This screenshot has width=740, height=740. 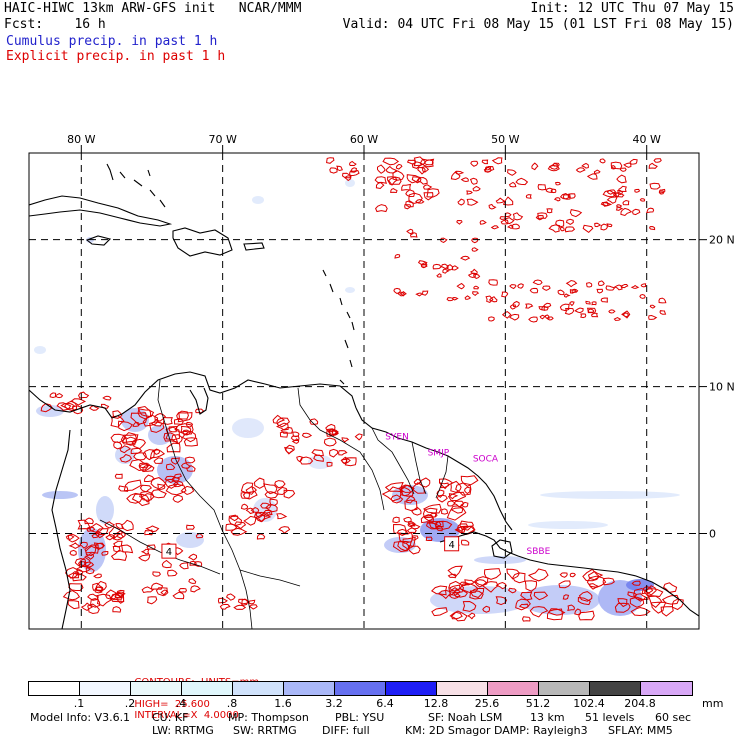 I want to click on color-legend-bar, so click(x=360, y=688).